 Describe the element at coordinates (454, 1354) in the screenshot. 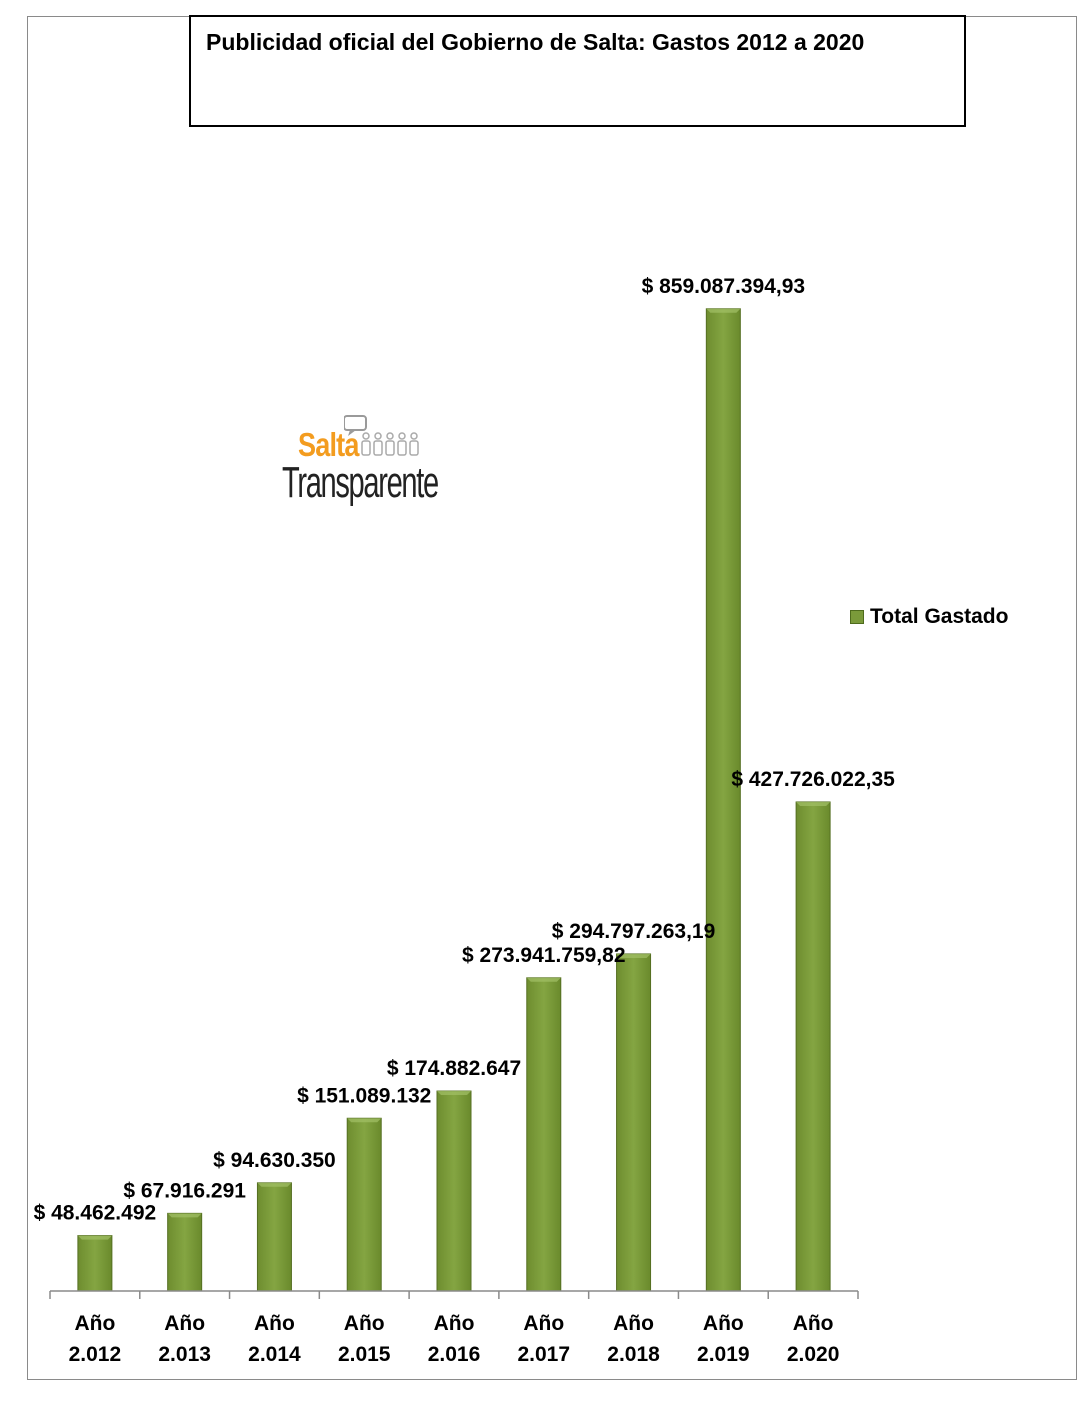

I see `x-tick-label: 2.016` at that location.